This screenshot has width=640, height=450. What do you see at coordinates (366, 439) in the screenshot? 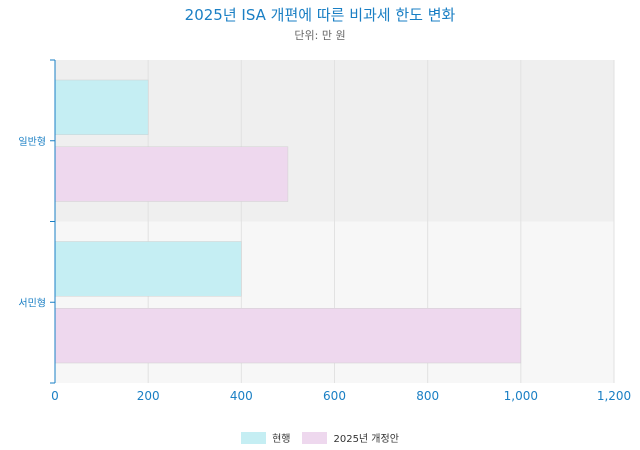
I see `legend-label-2025-proposal: 2025년 개정안` at bounding box center [366, 439].